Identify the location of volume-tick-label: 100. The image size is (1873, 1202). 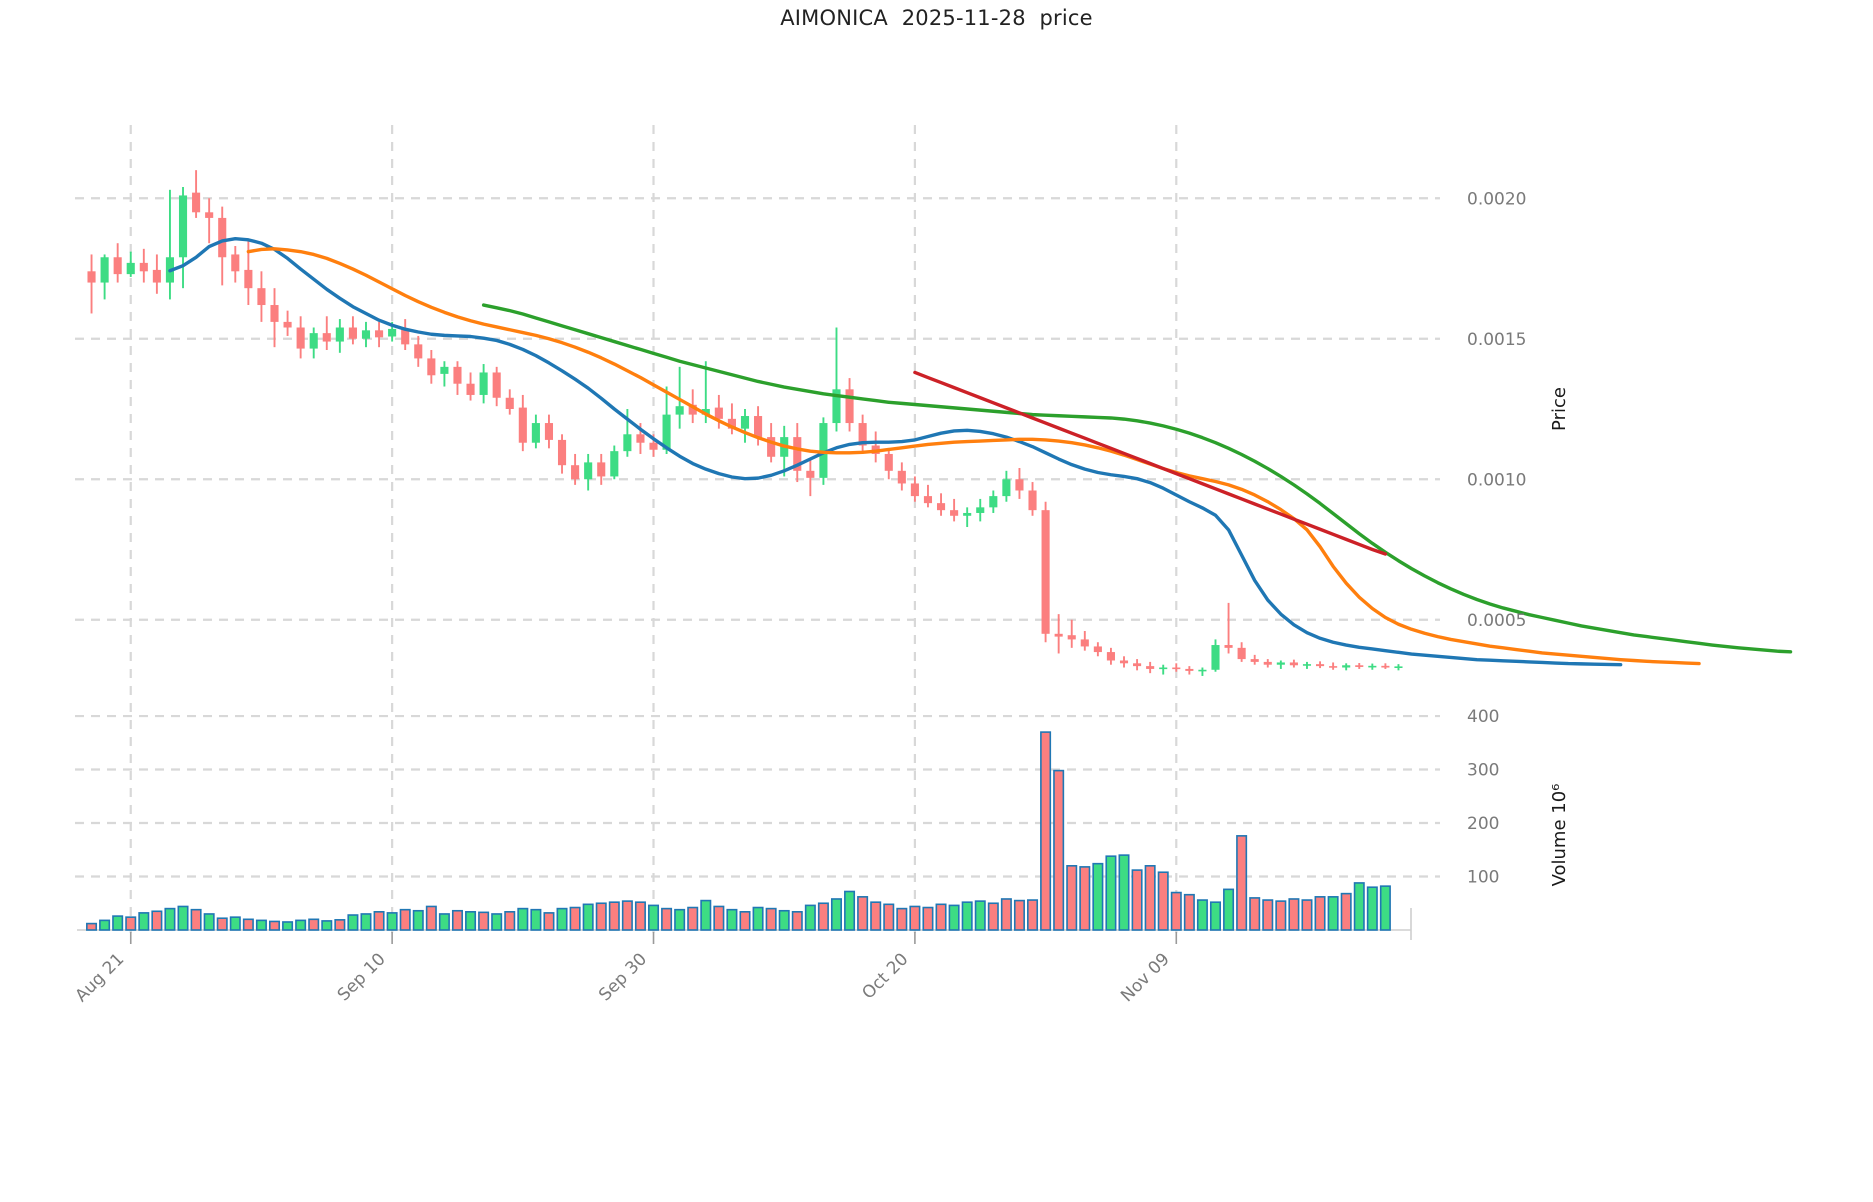
(1483, 878).